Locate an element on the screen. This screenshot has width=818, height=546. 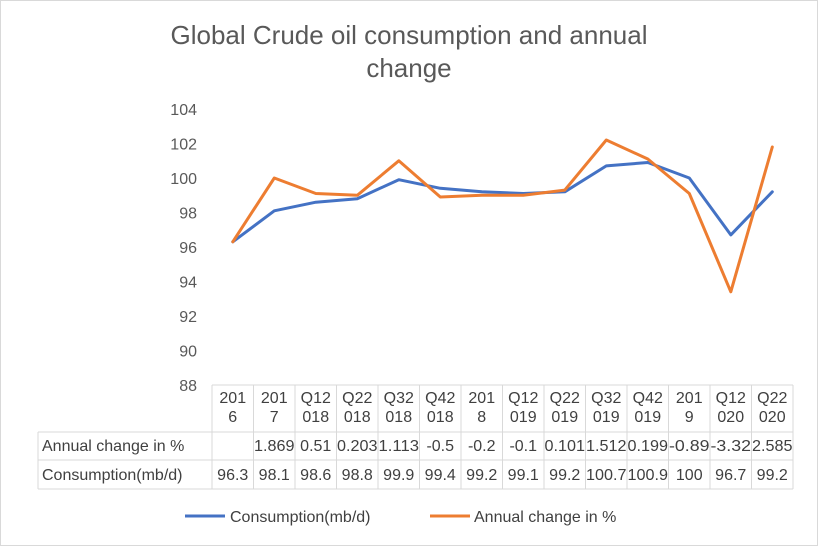
category-label: Q42 018 is located at coordinates (440, 408).